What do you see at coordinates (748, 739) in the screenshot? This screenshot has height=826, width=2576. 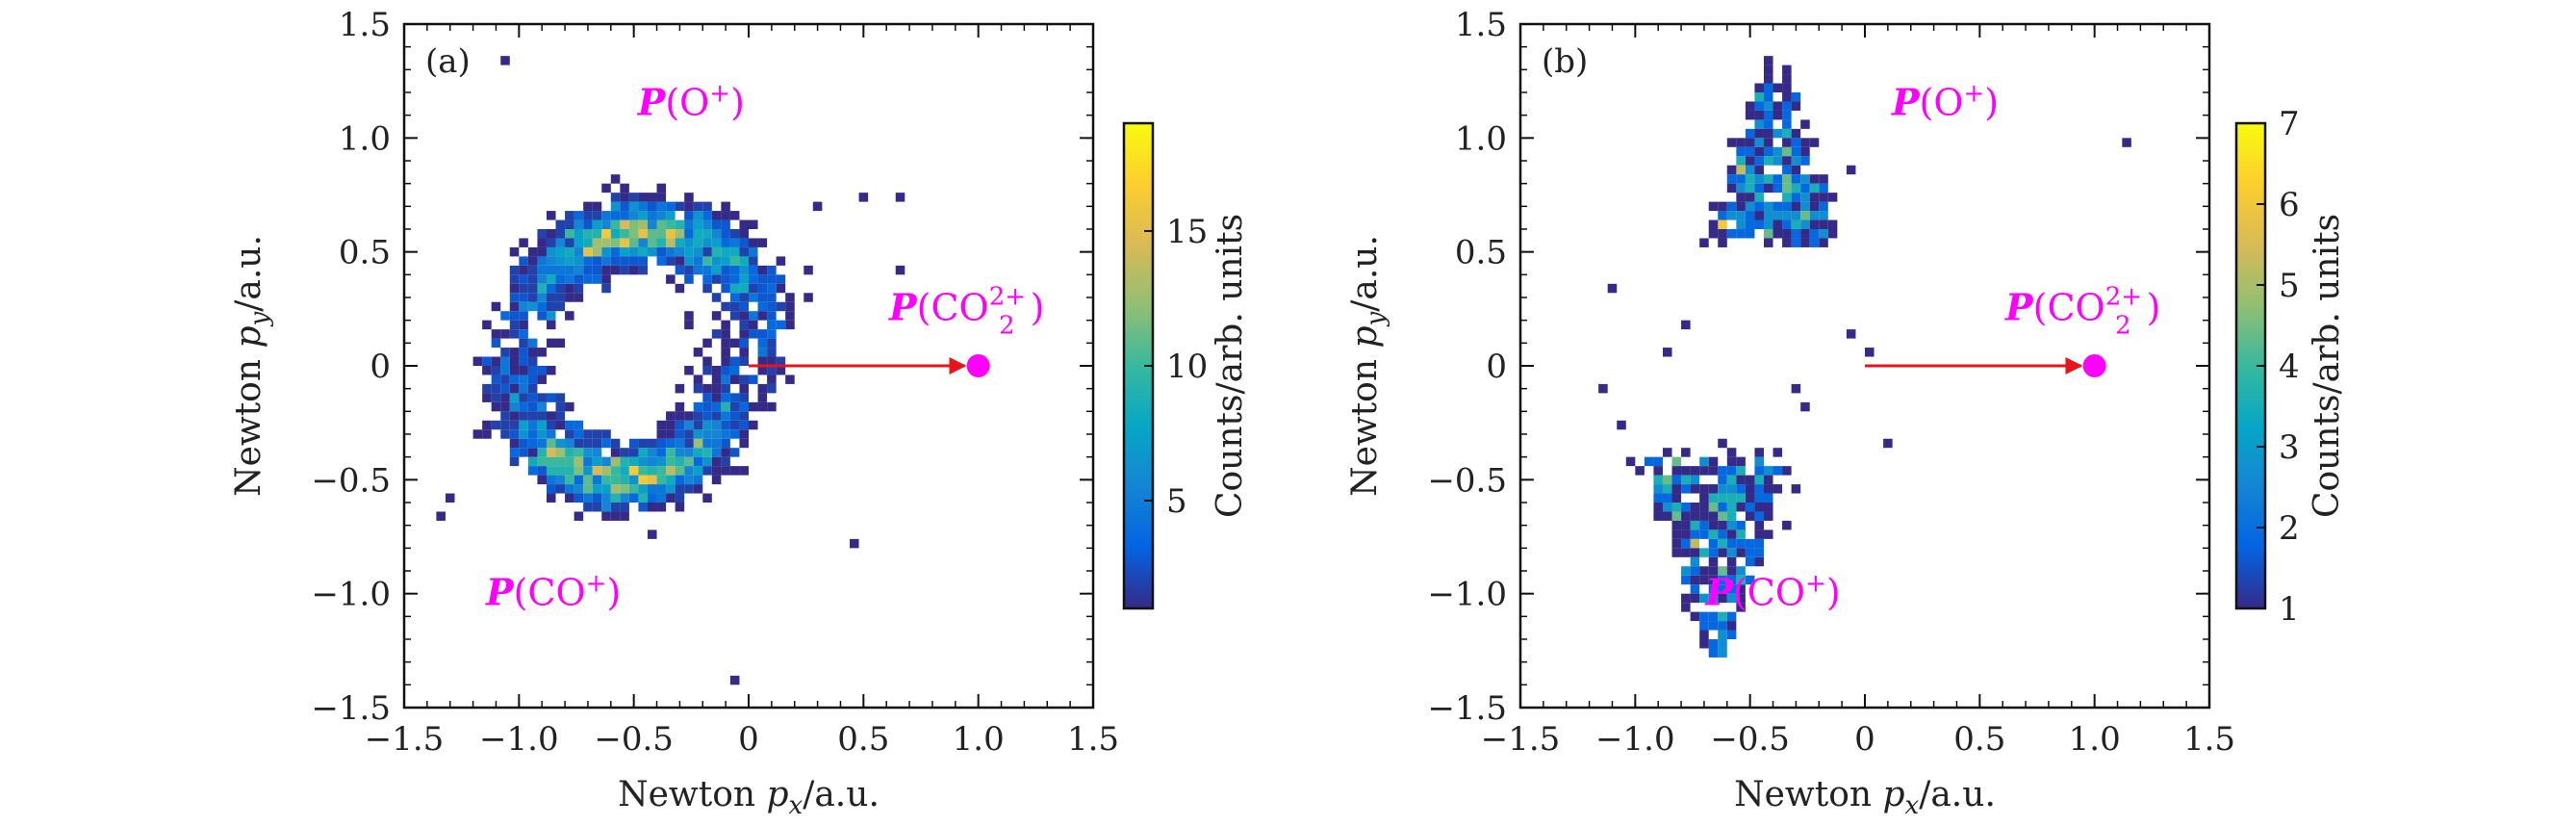 I see `x-tick-label: 0` at bounding box center [748, 739].